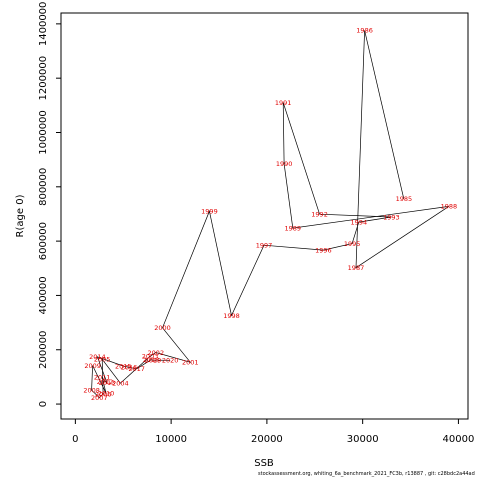  Describe the element at coordinates (391, 217) in the screenshot. I see `year-label-1993: 1993` at that location.